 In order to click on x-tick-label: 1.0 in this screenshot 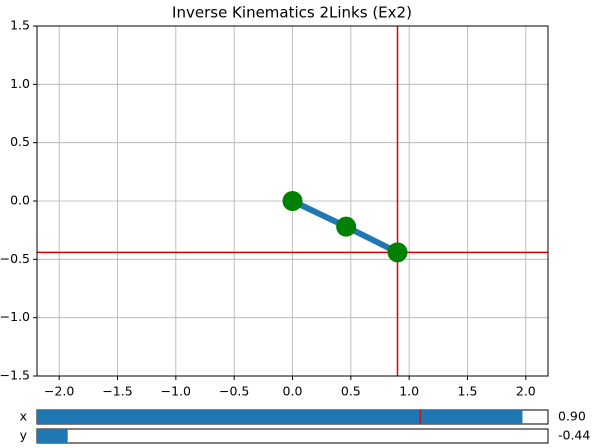, I will do `click(409, 391)`.